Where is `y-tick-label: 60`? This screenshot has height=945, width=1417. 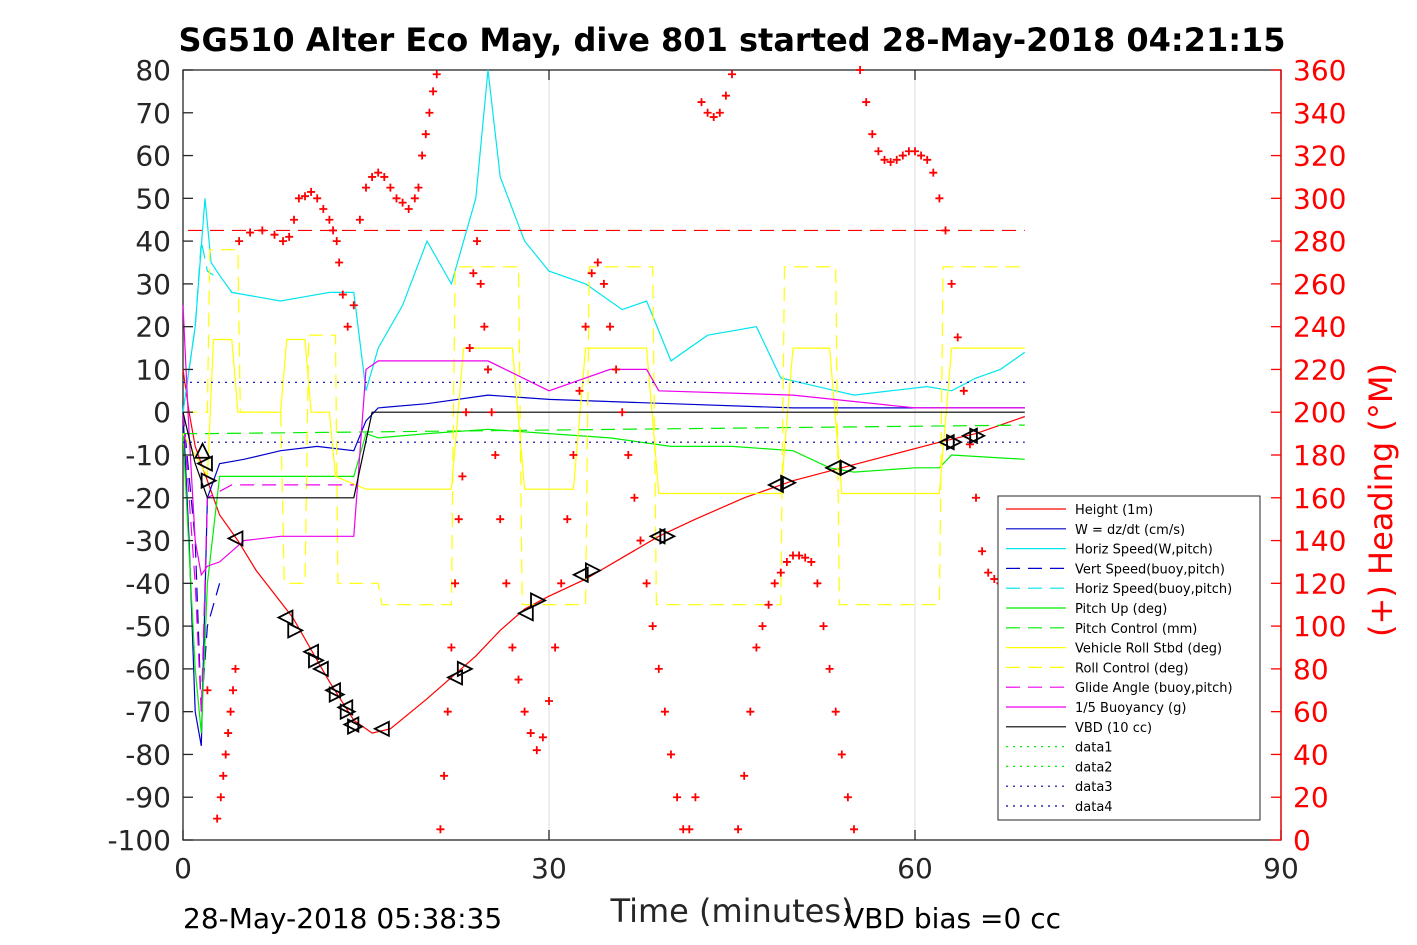
y-tick-label: 60 is located at coordinates (153, 156).